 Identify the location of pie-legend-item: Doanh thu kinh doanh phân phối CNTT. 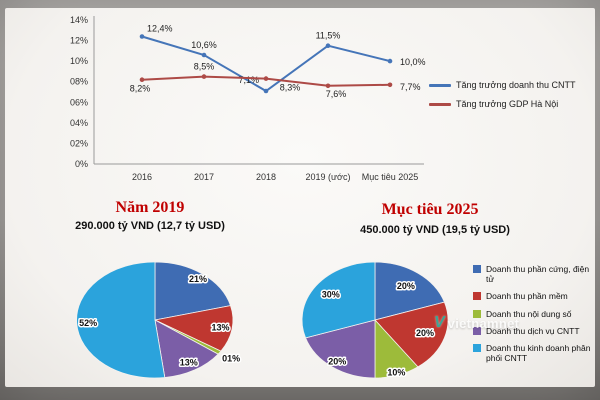
(536, 353).